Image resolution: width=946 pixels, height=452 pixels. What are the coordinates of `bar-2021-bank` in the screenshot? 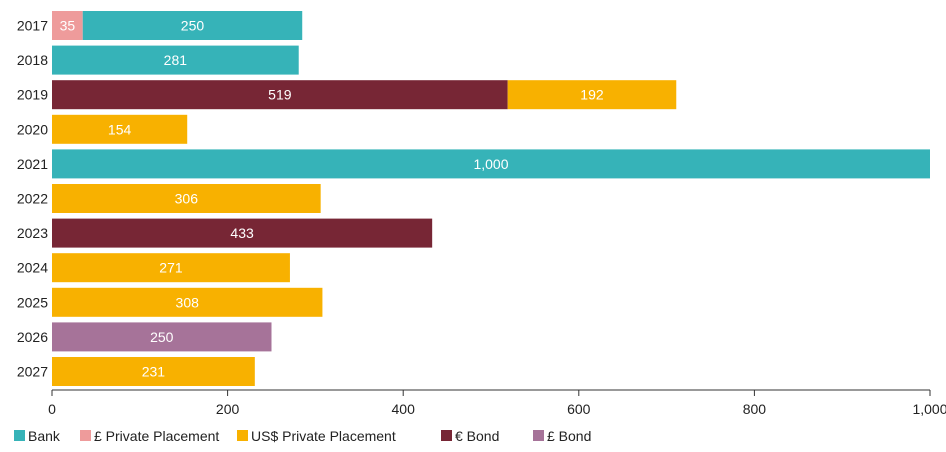 It's located at (491, 164).